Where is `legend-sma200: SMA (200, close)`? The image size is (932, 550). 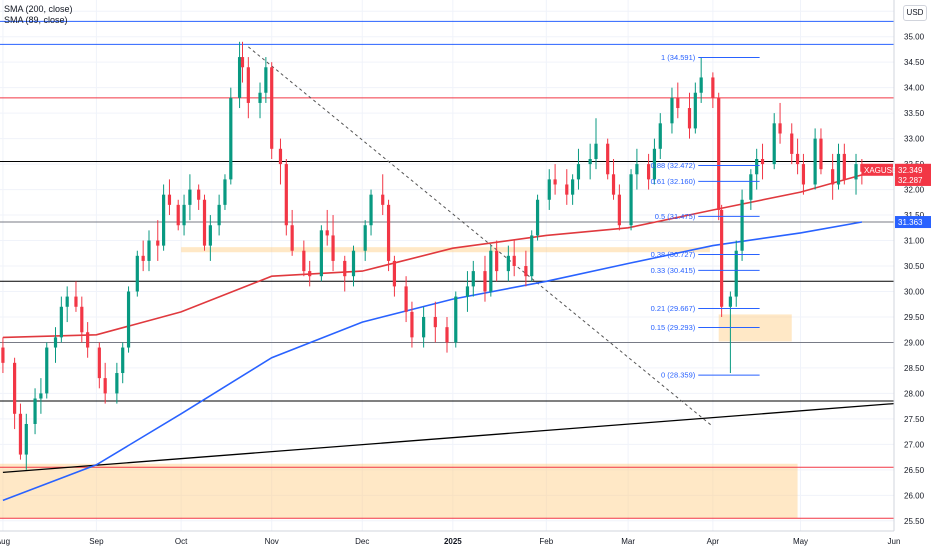 legend-sma200: SMA (200, close) is located at coordinates (38, 9).